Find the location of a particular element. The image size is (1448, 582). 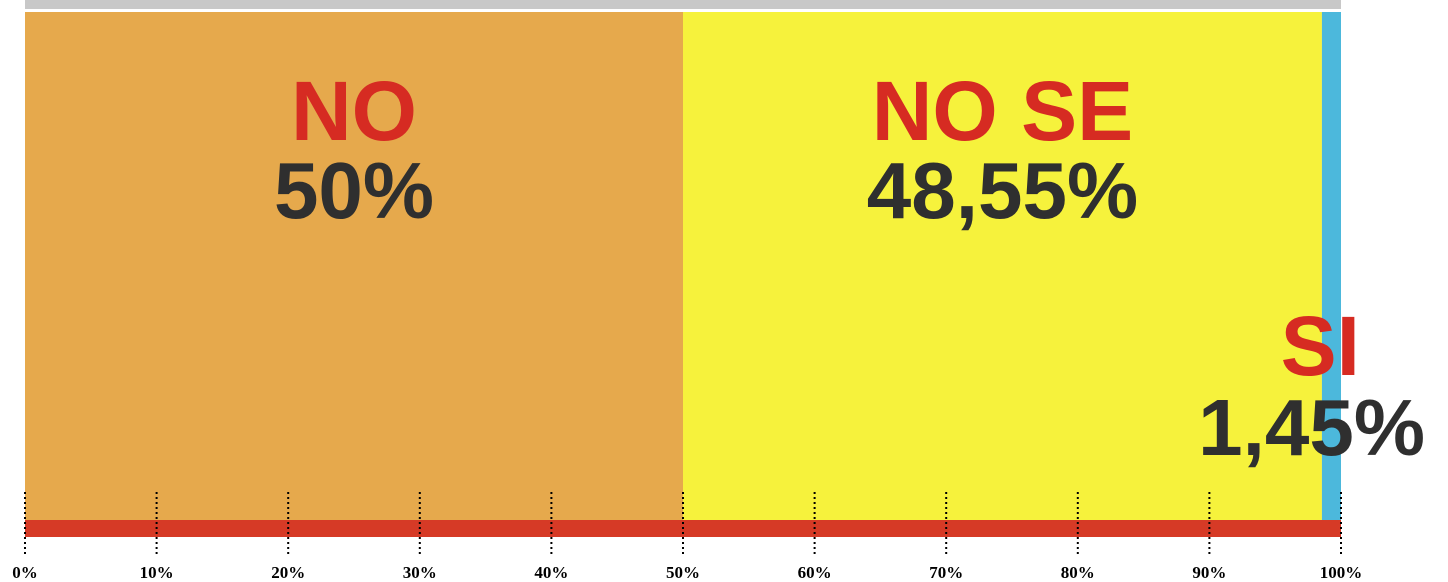

x-tick-label: 60% is located at coordinates (815, 572).